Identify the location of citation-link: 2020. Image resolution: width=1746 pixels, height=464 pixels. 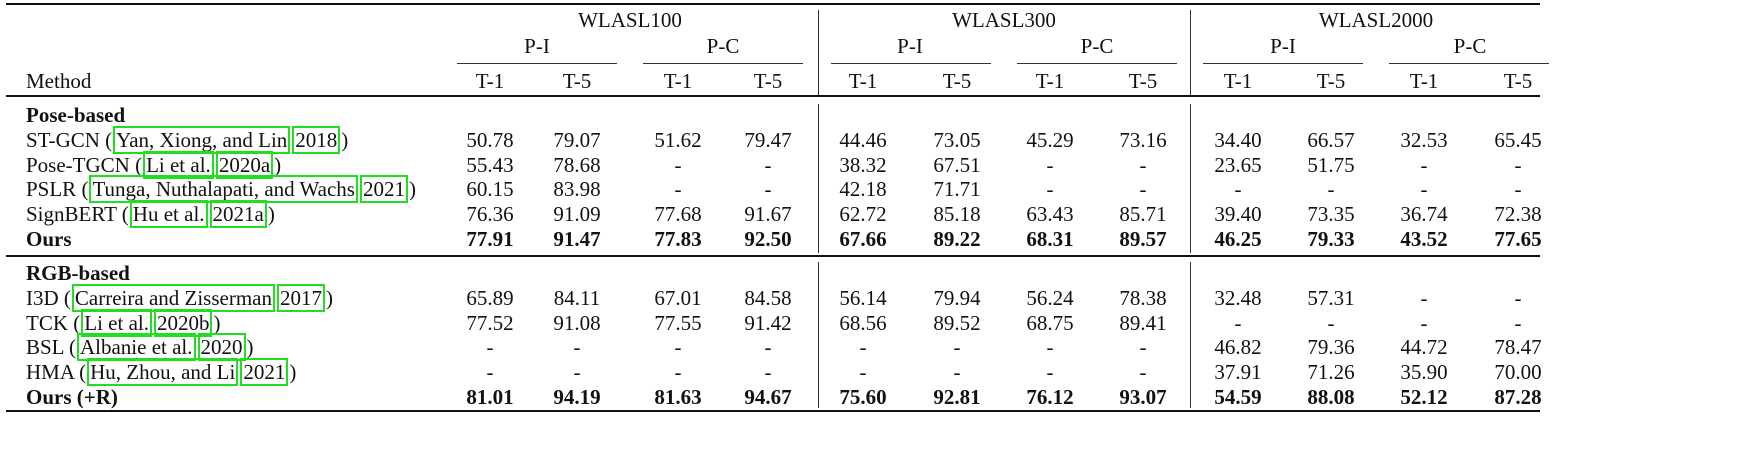
(221, 347).